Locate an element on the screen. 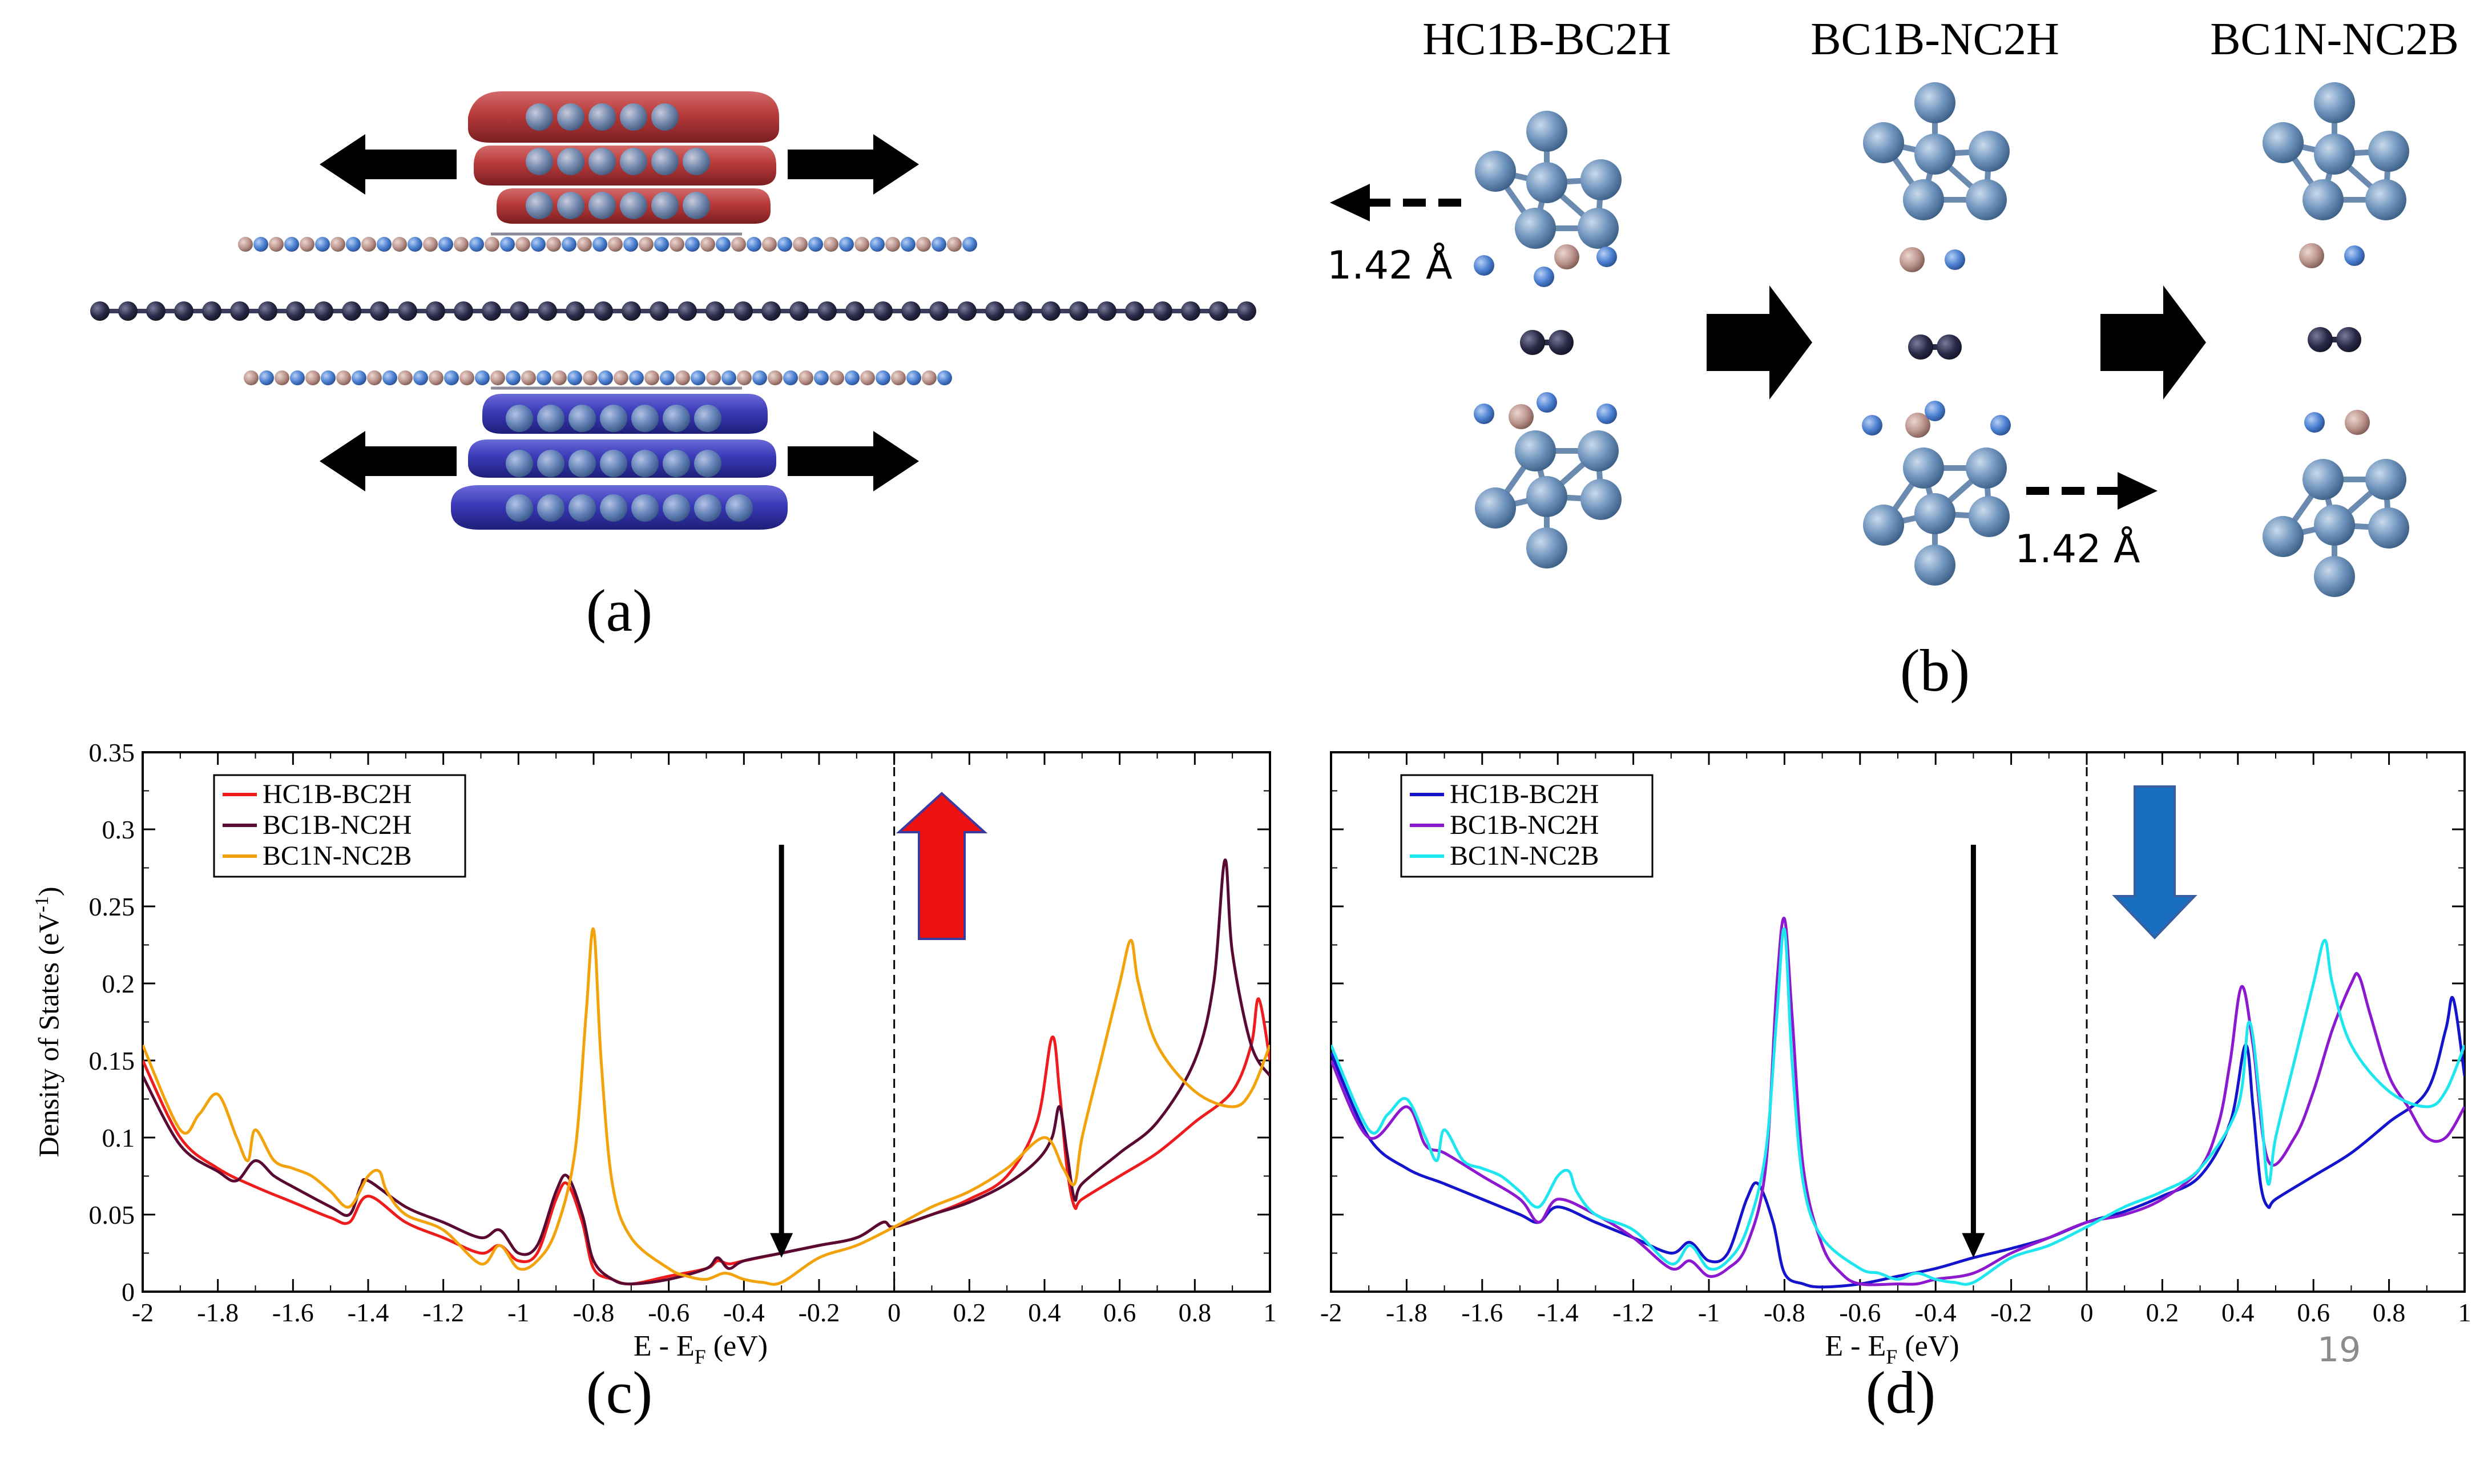  arrow-right-top is located at coordinates (853, 164).